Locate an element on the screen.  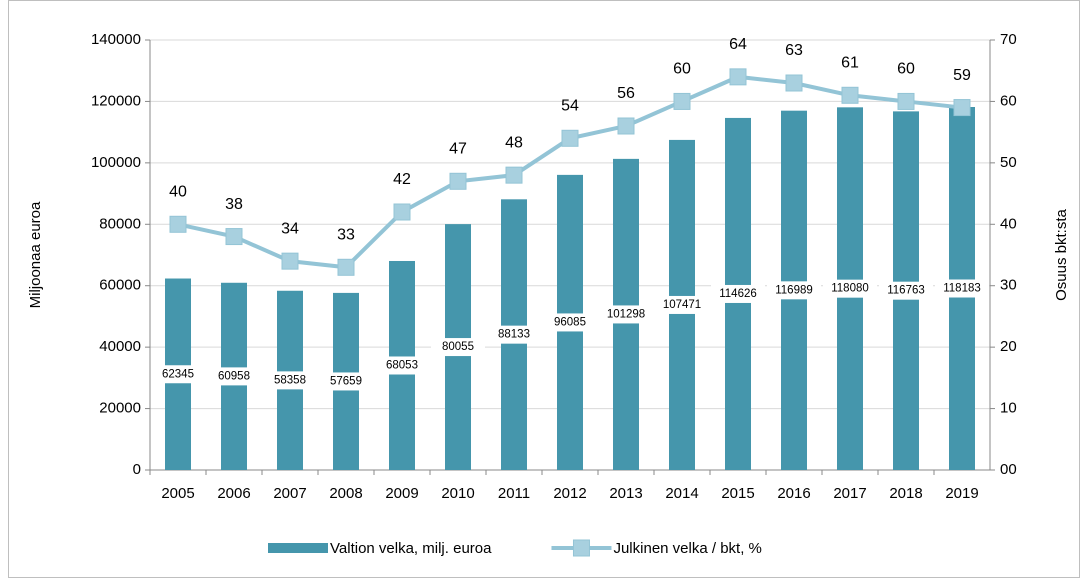
data-label: 118080 is located at coordinates (850, 289).